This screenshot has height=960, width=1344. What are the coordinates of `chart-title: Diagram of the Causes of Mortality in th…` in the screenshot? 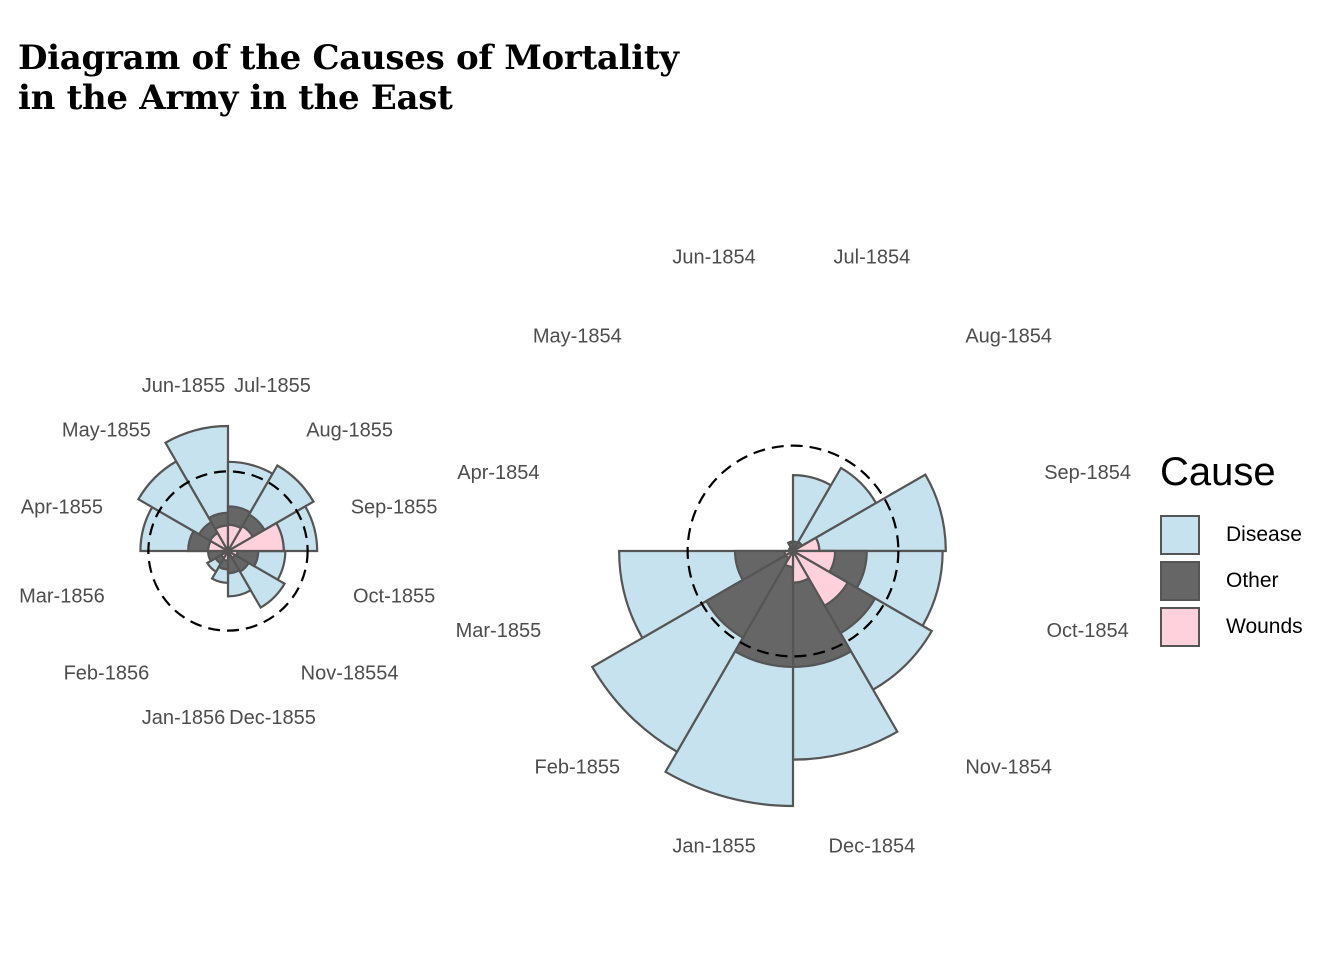 It's located at (348, 78).